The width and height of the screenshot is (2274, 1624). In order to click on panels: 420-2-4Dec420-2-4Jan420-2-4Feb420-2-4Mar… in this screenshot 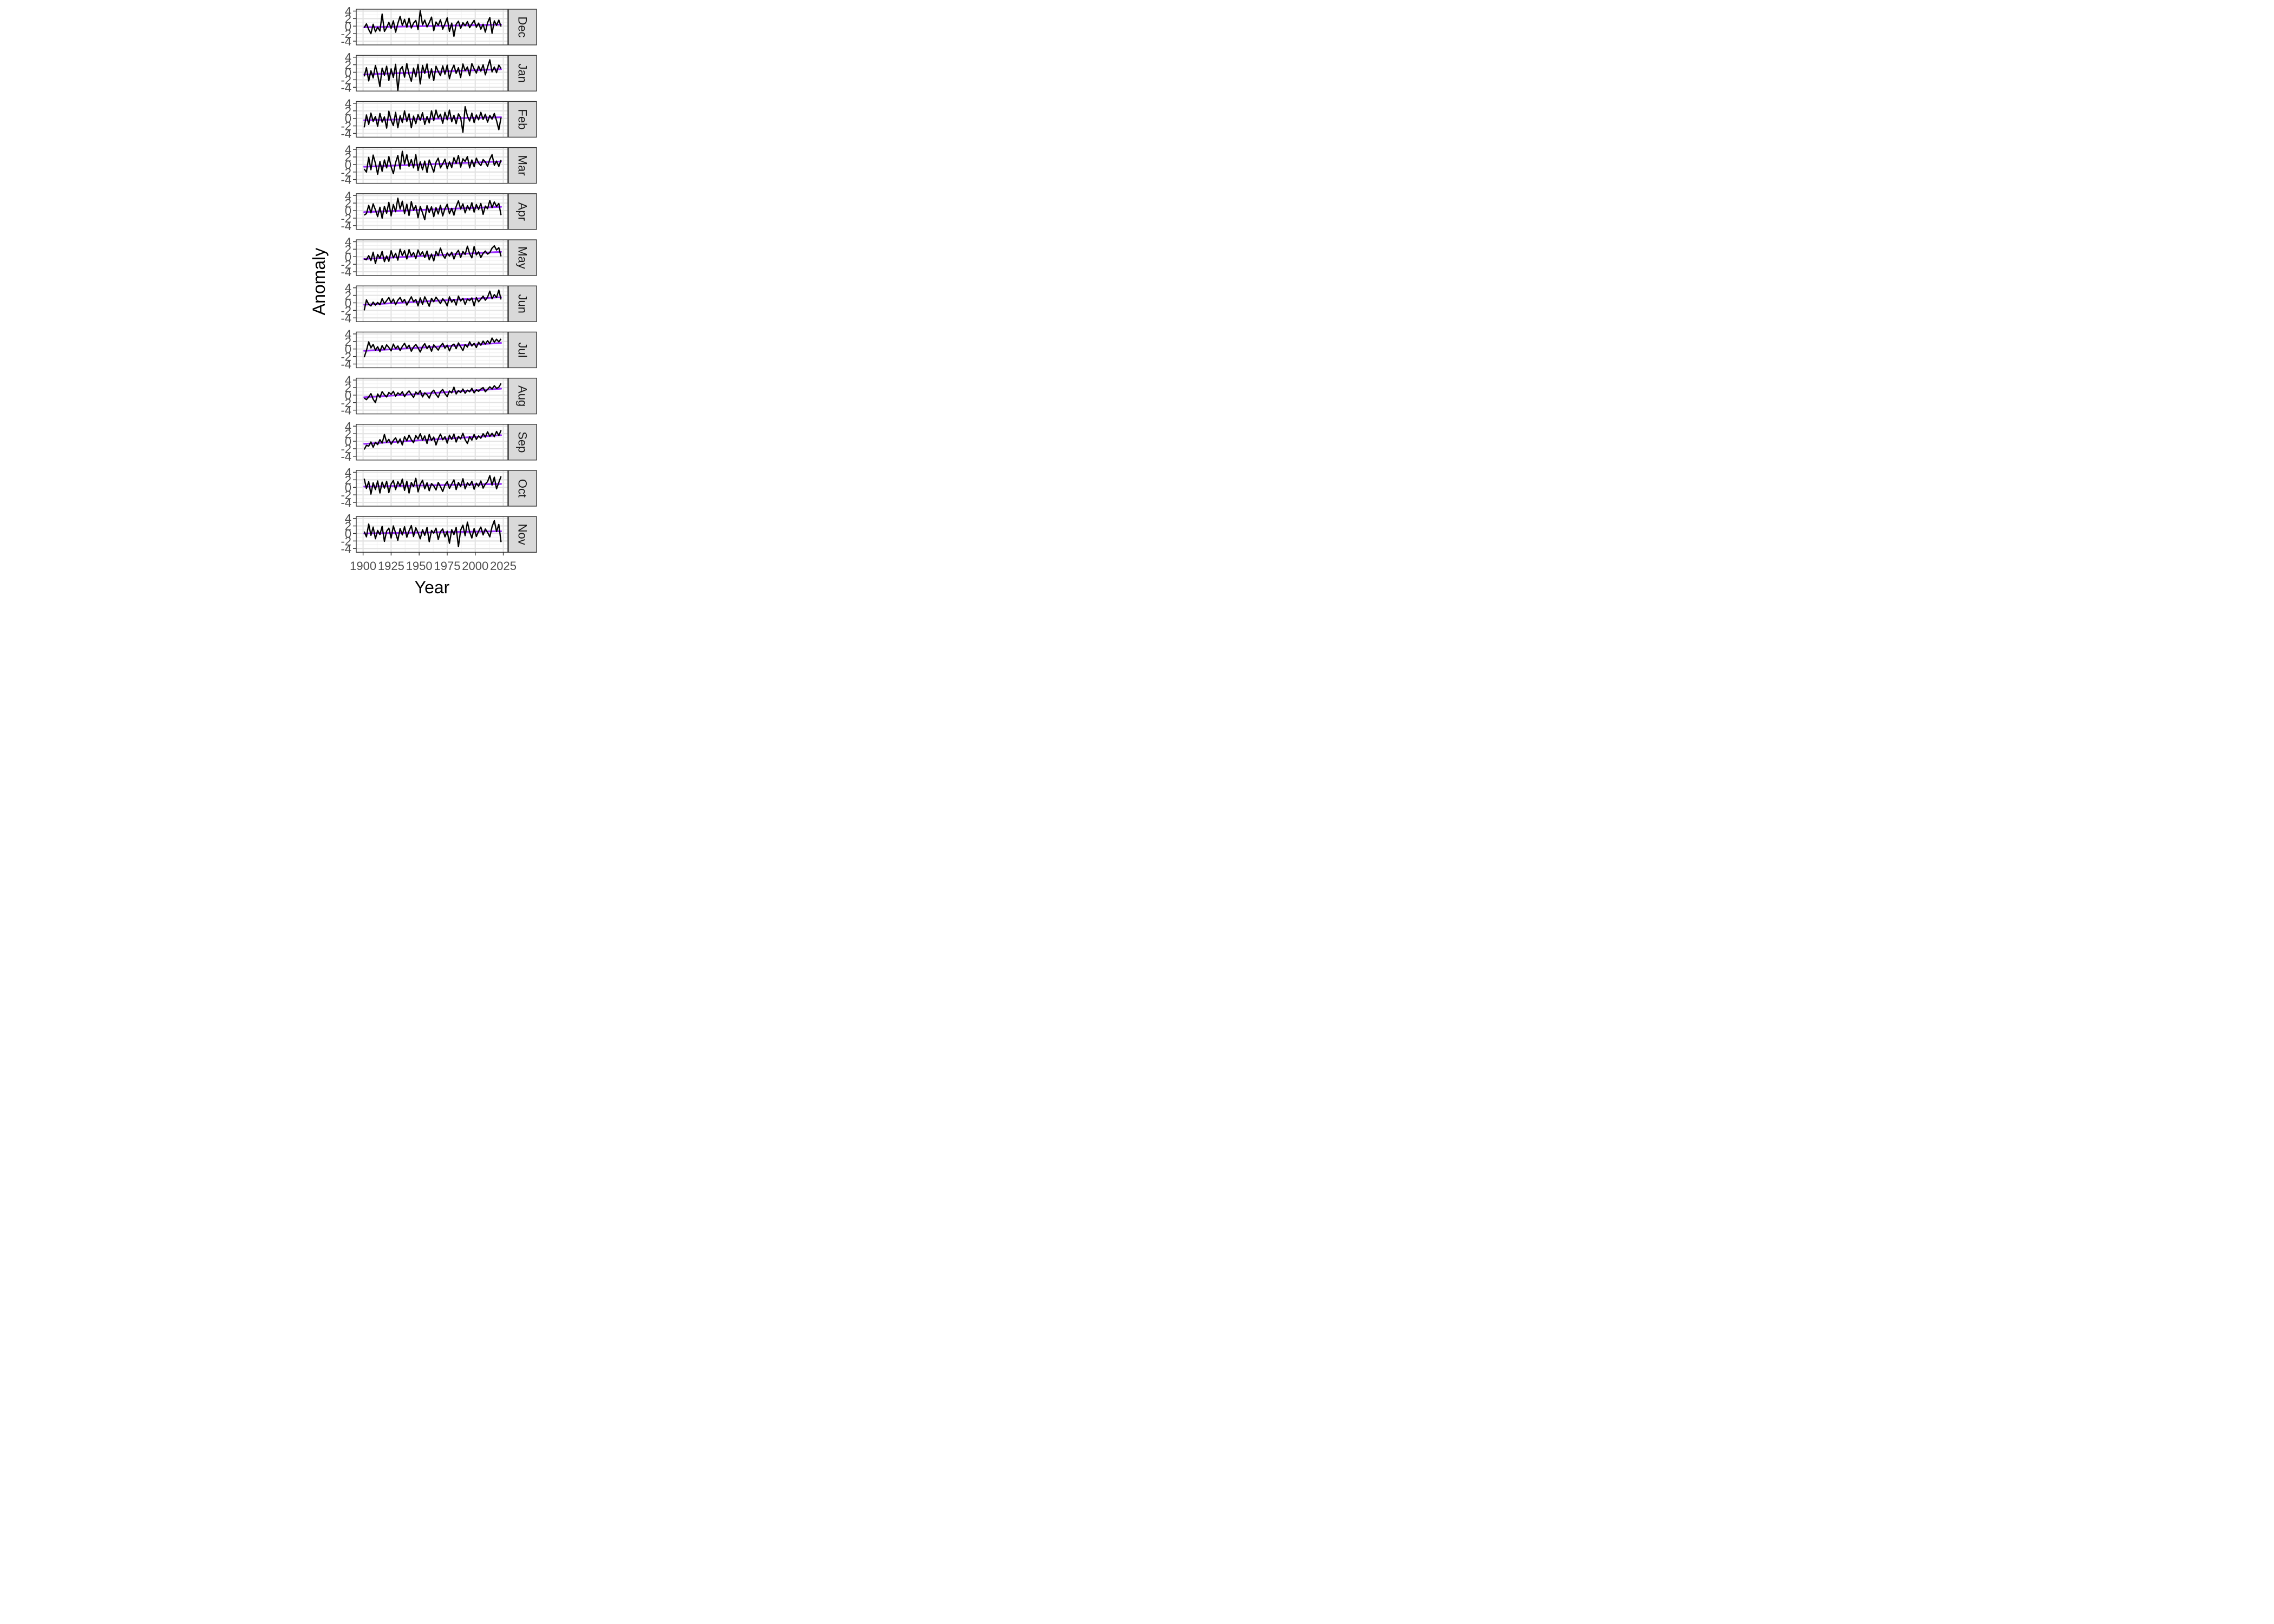, I will do `click(439, 279)`.